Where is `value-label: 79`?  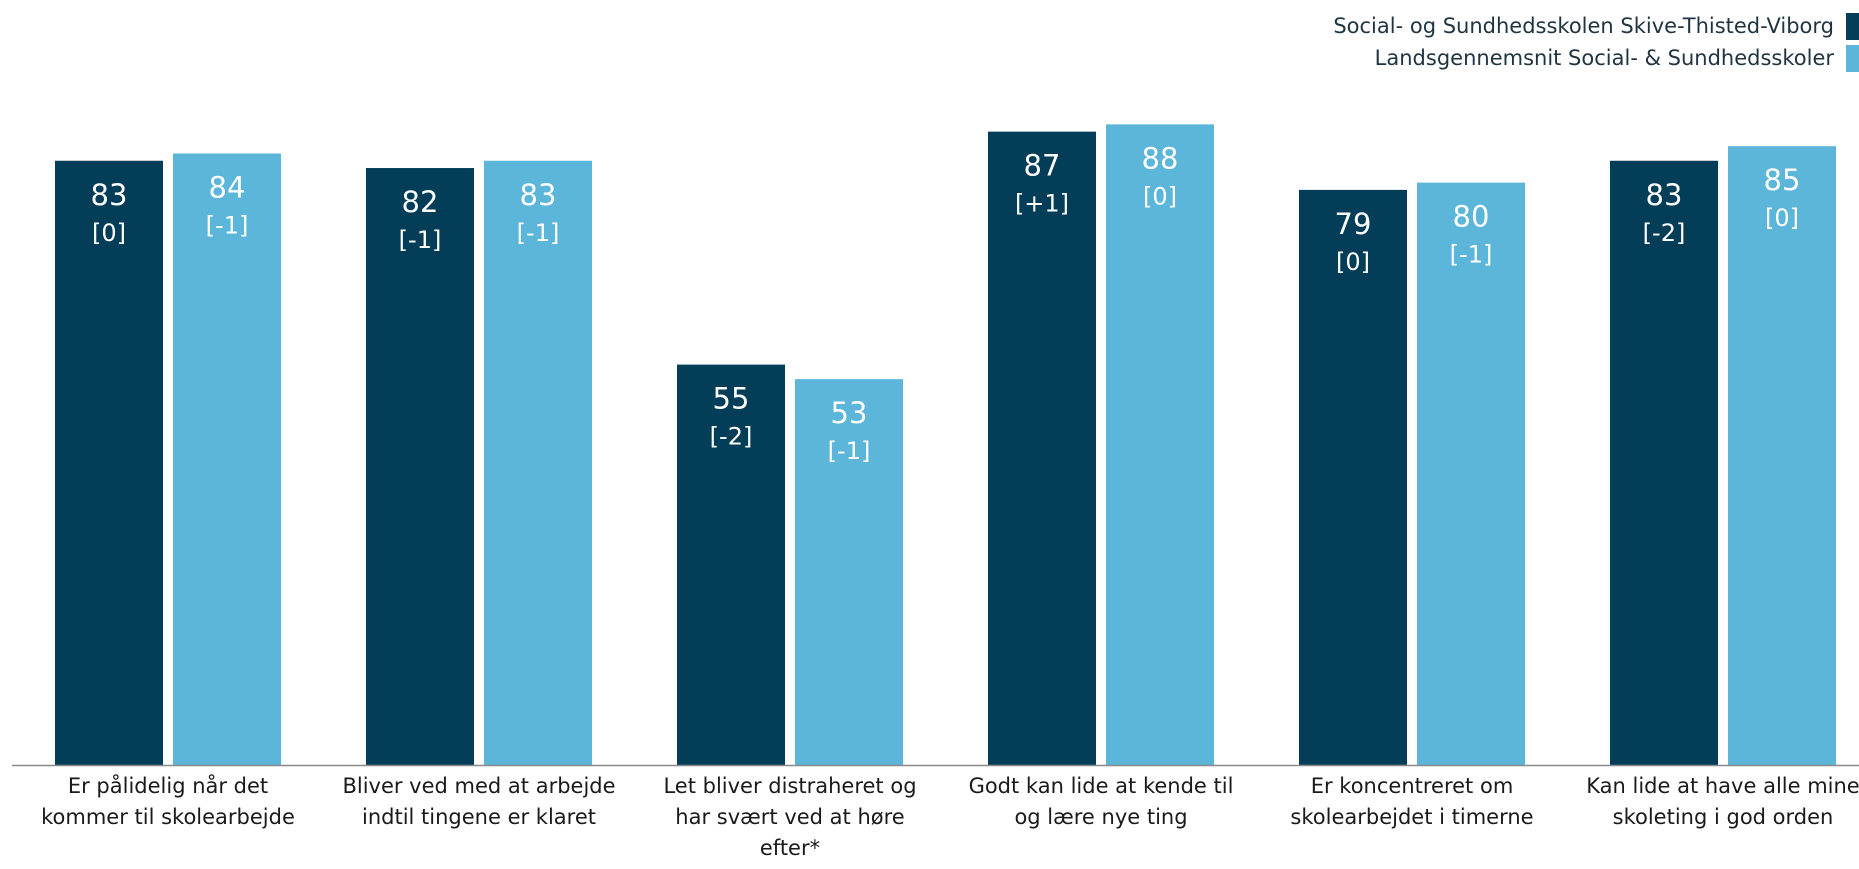 value-label: 79 is located at coordinates (1353, 224).